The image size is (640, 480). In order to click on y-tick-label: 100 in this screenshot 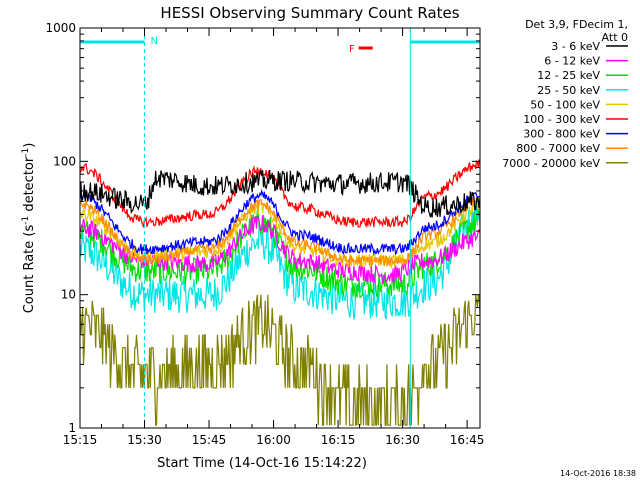, I will do `click(64, 161)`.